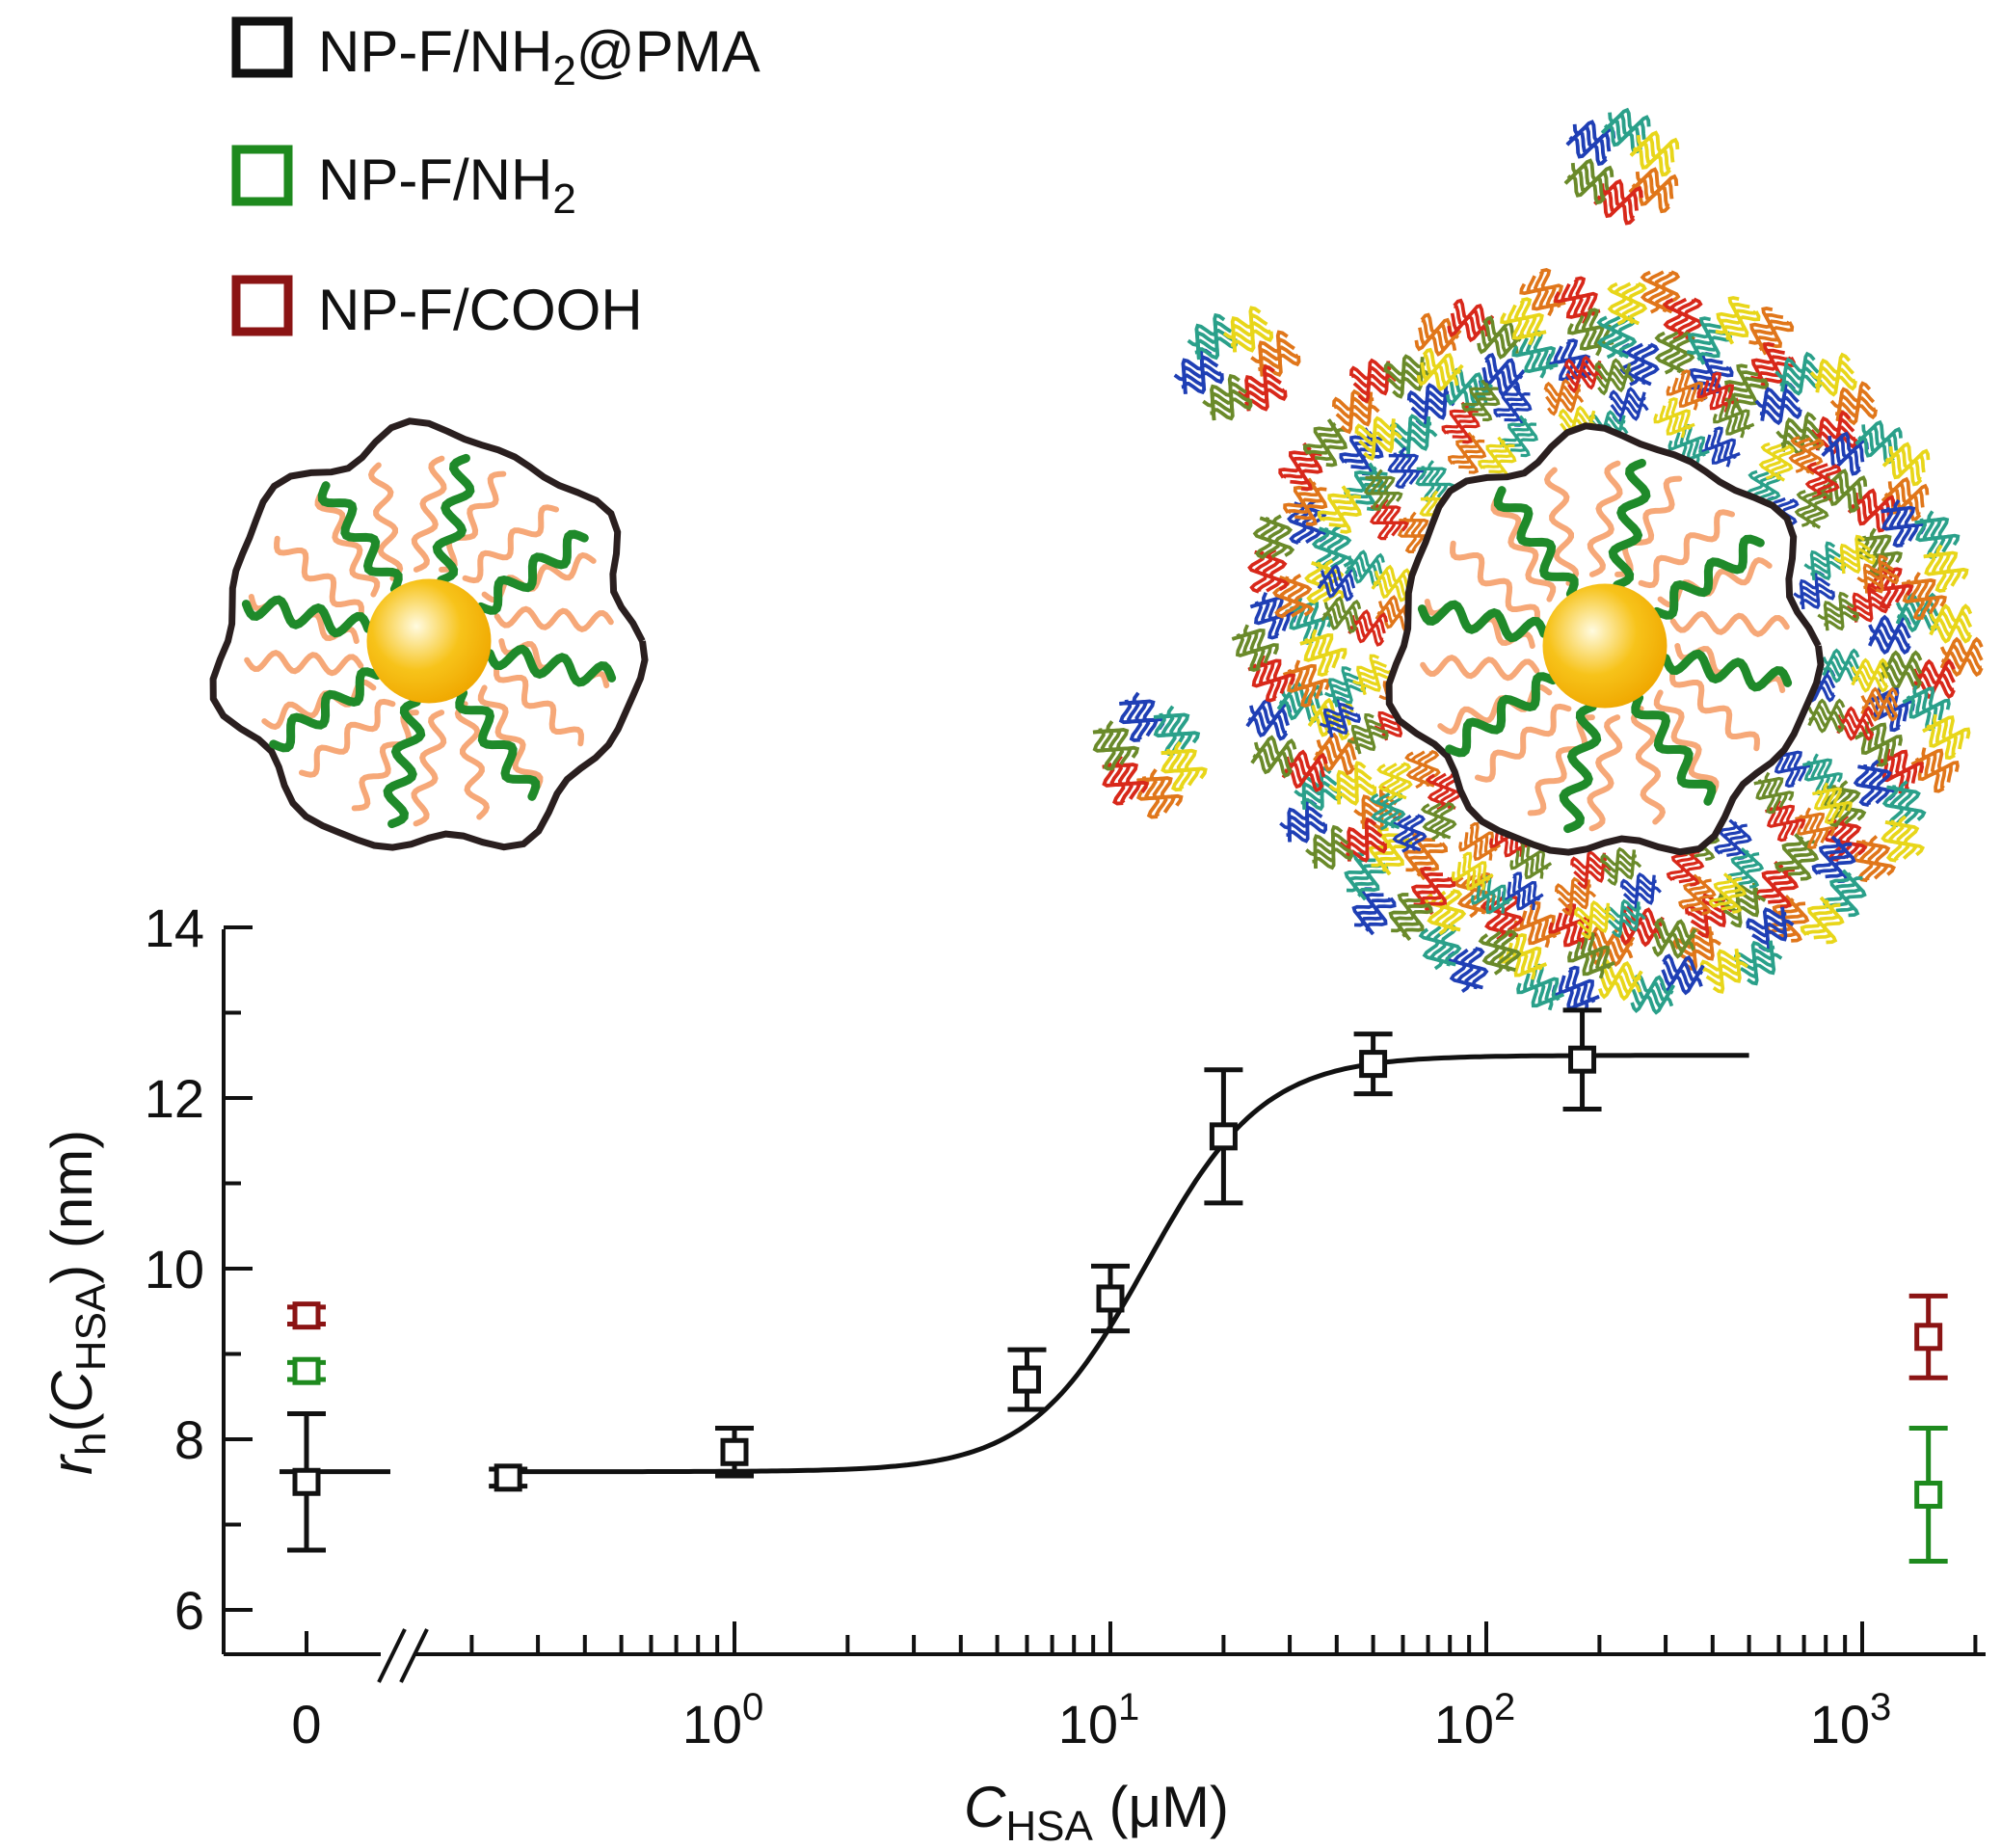  I want to click on y-tick-label: 6, so click(189, 1611).